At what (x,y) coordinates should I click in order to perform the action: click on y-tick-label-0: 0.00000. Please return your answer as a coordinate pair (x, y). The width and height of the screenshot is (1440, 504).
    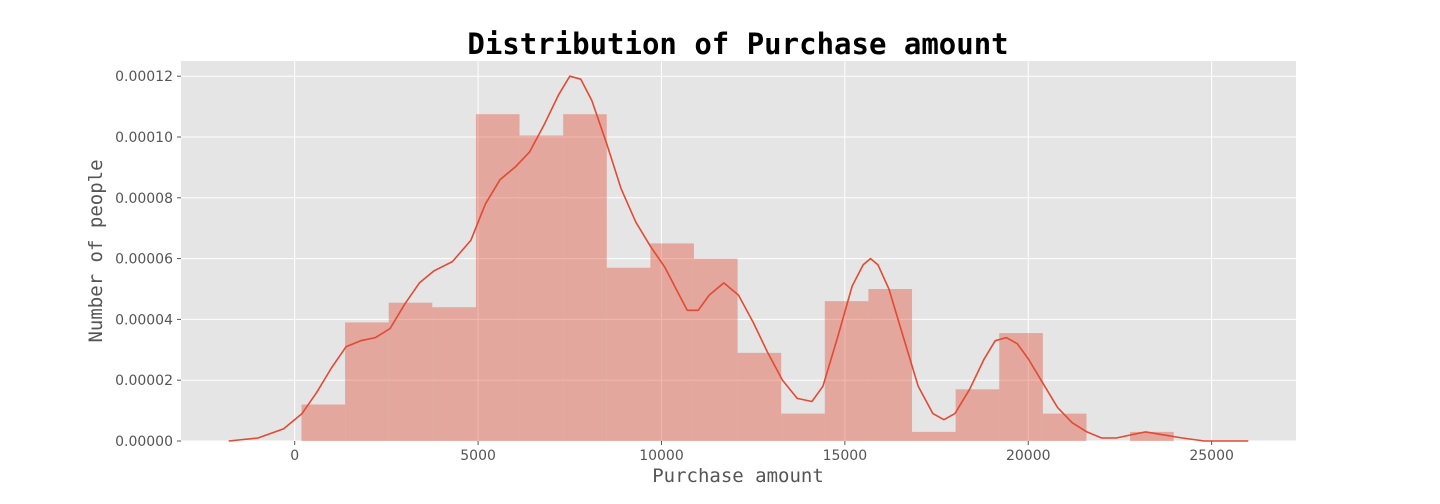
    Looking at the image, I should click on (144, 442).